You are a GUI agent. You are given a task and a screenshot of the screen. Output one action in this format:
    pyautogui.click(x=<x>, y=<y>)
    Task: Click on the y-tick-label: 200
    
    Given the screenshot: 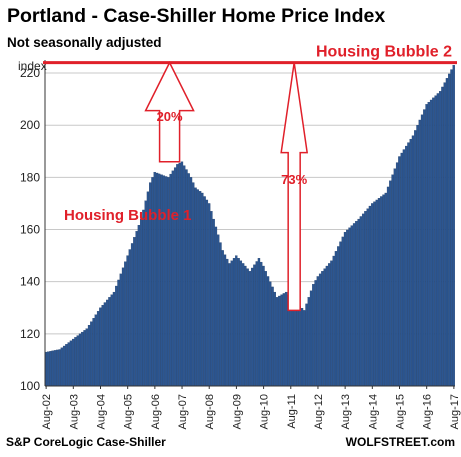 What is the action you would take?
    pyautogui.click(x=30, y=125)
    